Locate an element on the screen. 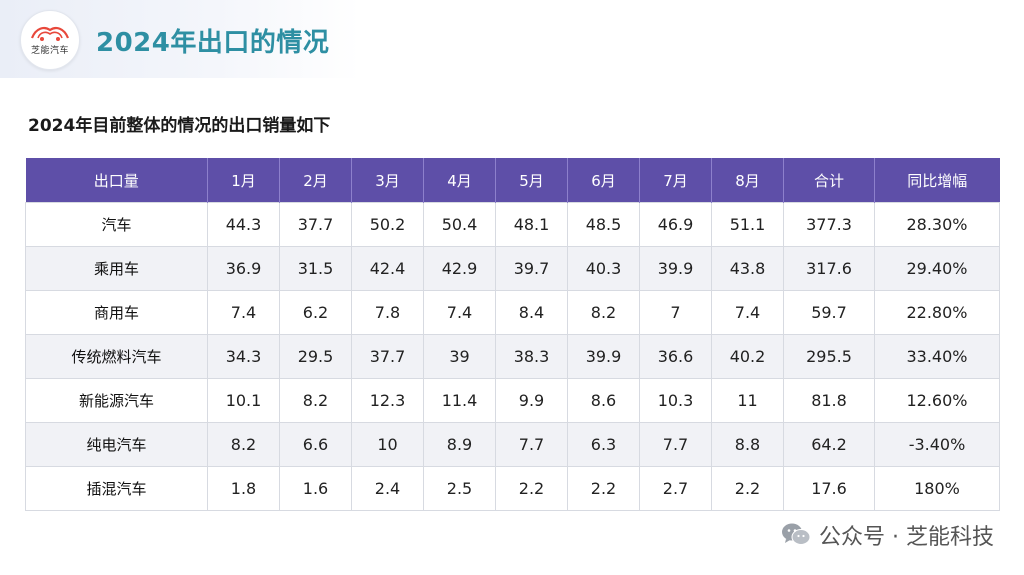 The width and height of the screenshot is (1024, 575). table-cell: 31.5 is located at coordinates (315, 268).